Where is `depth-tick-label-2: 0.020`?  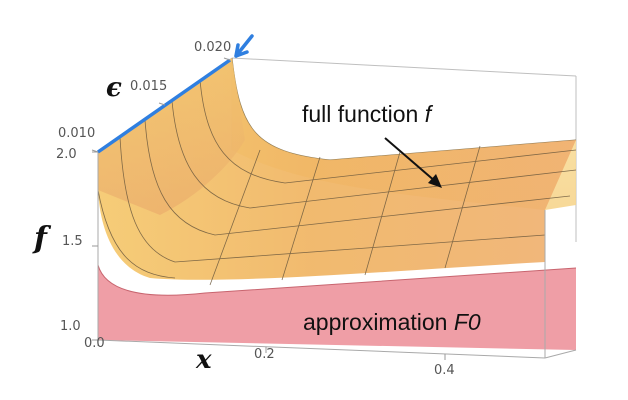 depth-tick-label-2: 0.020 is located at coordinates (212, 47).